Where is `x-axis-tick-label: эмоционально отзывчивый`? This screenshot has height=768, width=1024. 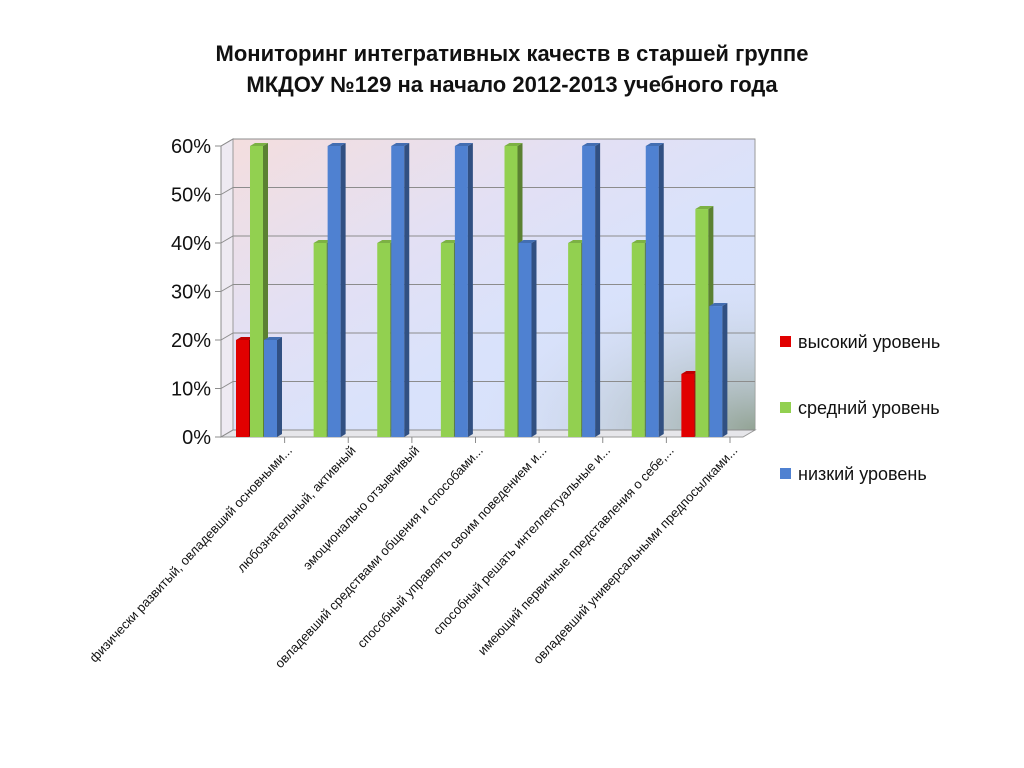
x-axis-tick-label: эмоционально отзывчивый is located at coordinates (361, 508).